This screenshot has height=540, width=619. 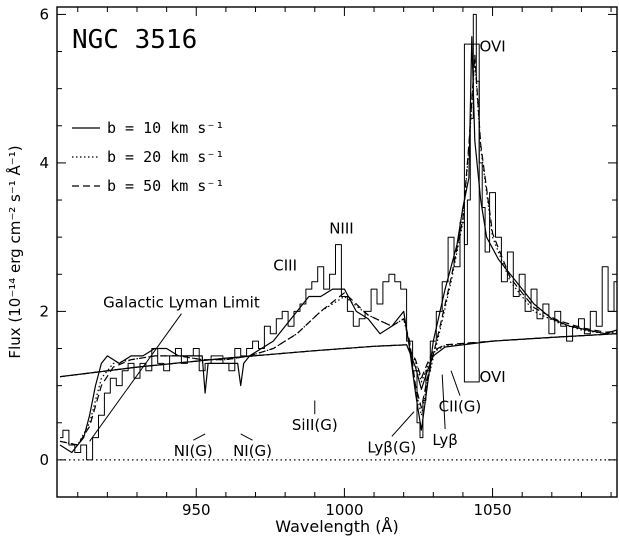 What do you see at coordinates (344, 510) in the screenshot?
I see `x-tick-label-1000: 1000` at bounding box center [344, 510].